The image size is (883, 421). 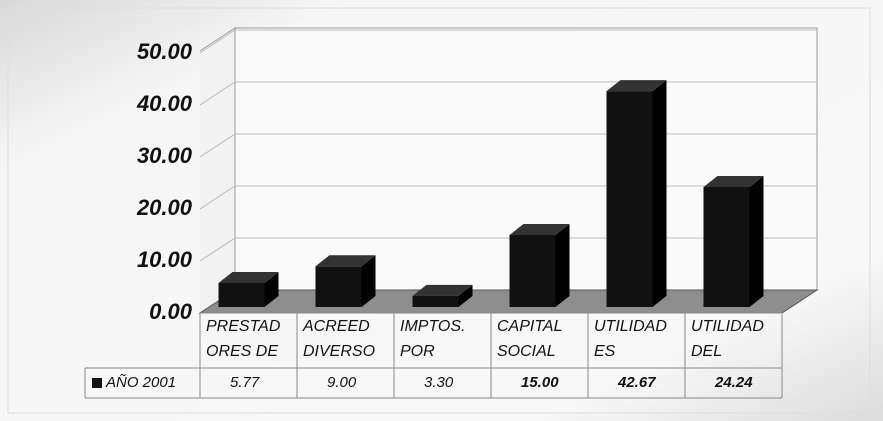 I want to click on x-tick-label: POR, so click(x=417, y=351).